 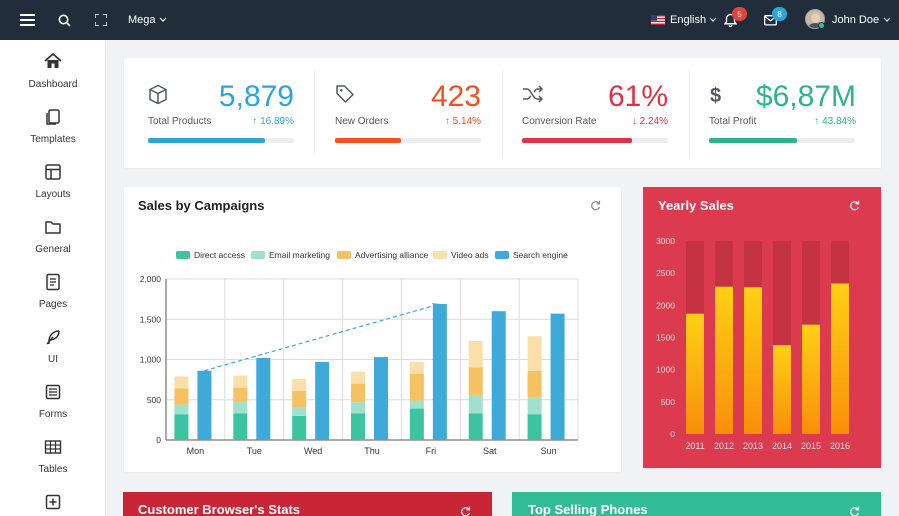 What do you see at coordinates (142, 20) in the screenshot?
I see `mega-menu-label: Mega` at bounding box center [142, 20].